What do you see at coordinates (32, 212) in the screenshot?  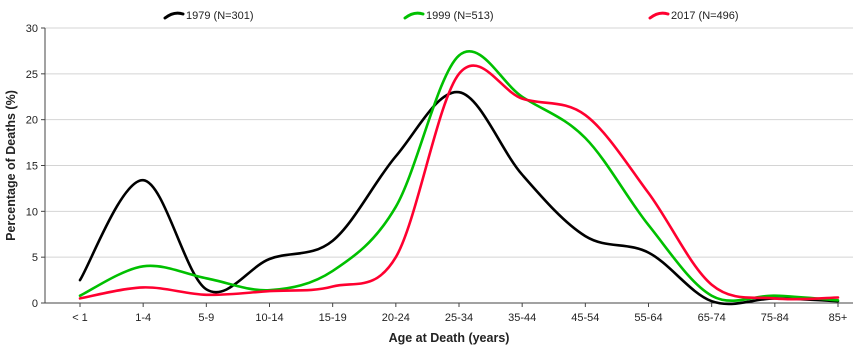 I see `y-tick-label: 10` at bounding box center [32, 212].